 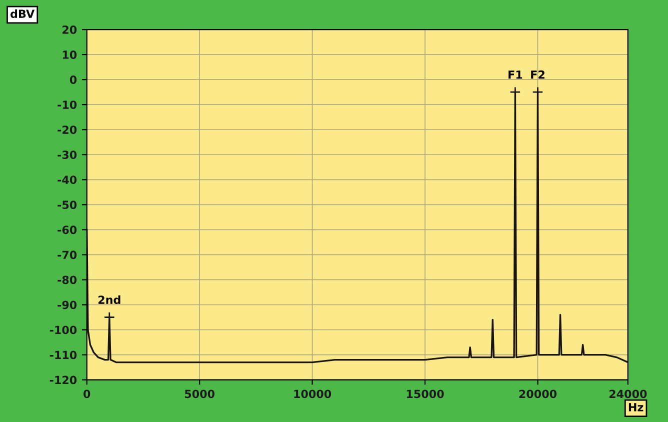 I want to click on y-tick-label: -30, so click(x=67, y=155).